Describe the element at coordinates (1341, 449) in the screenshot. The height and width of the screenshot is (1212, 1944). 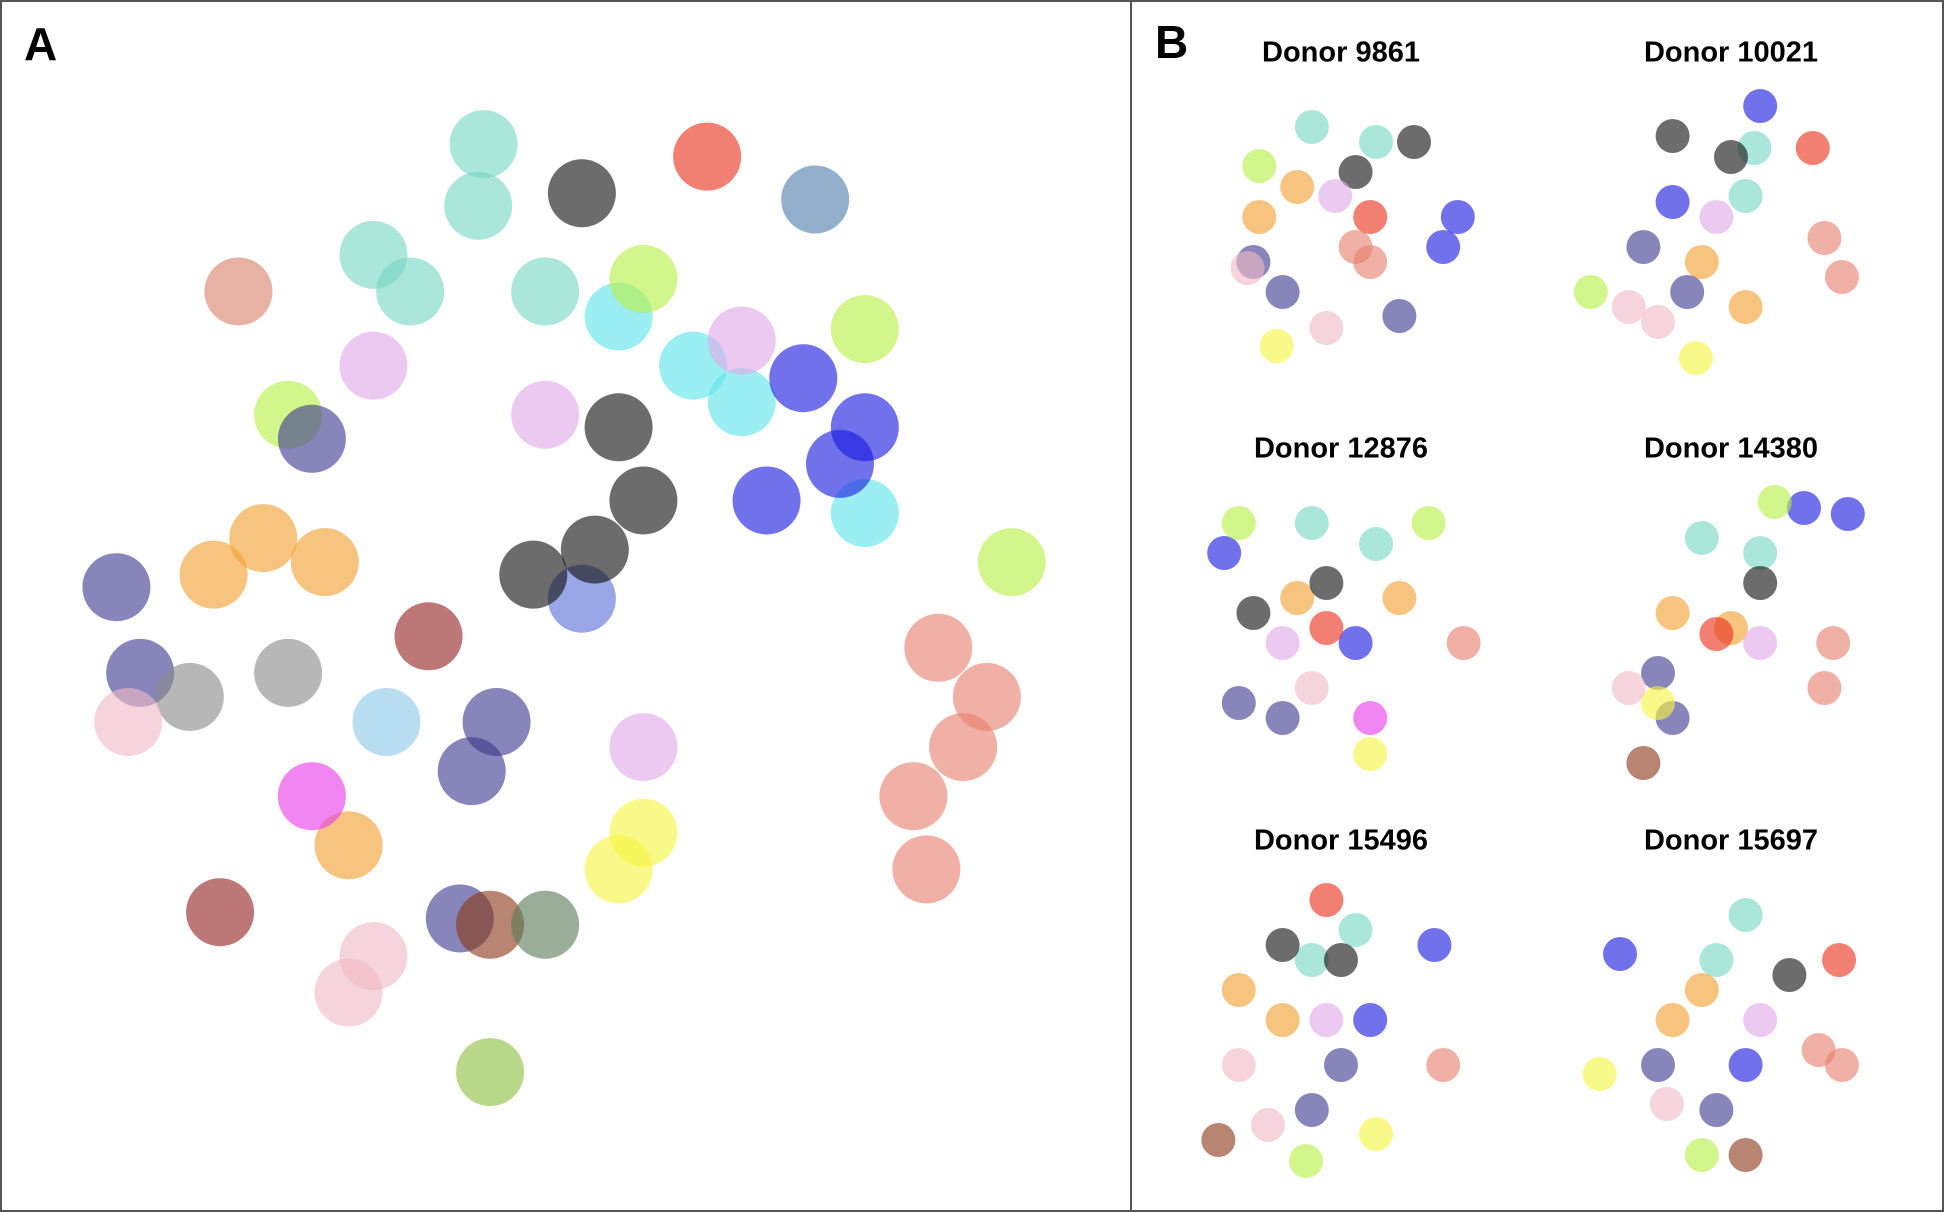
I see `panel-title: Donor 12876` at that location.